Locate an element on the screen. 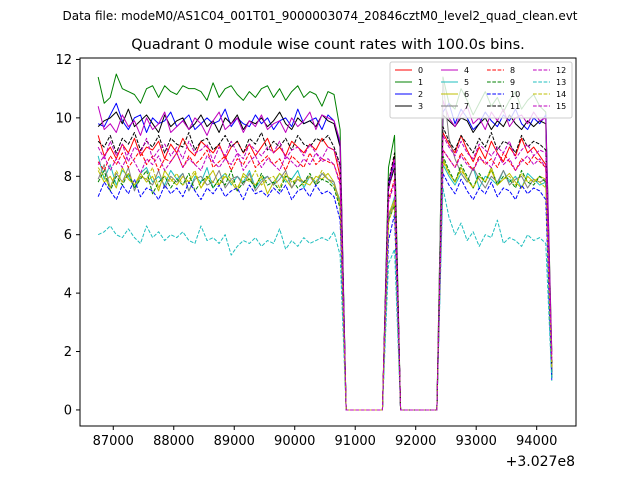  legend-label-7: 7 is located at coordinates (466, 106).